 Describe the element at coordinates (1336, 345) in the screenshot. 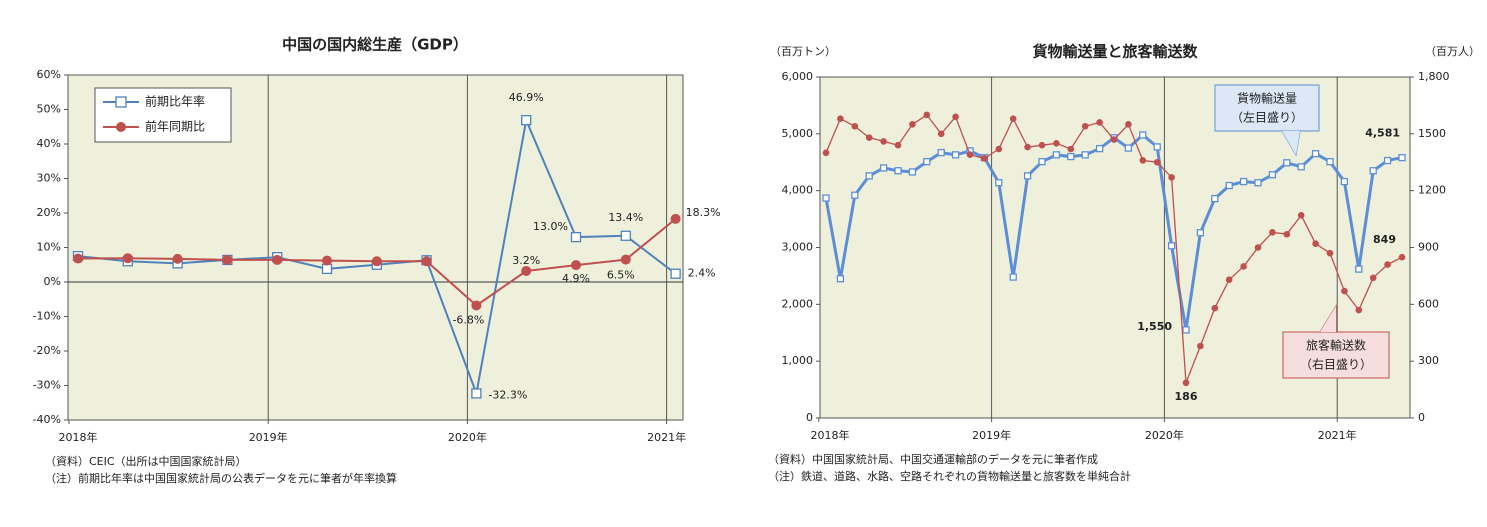

I see `legend-label: 旅客輸送数` at that location.